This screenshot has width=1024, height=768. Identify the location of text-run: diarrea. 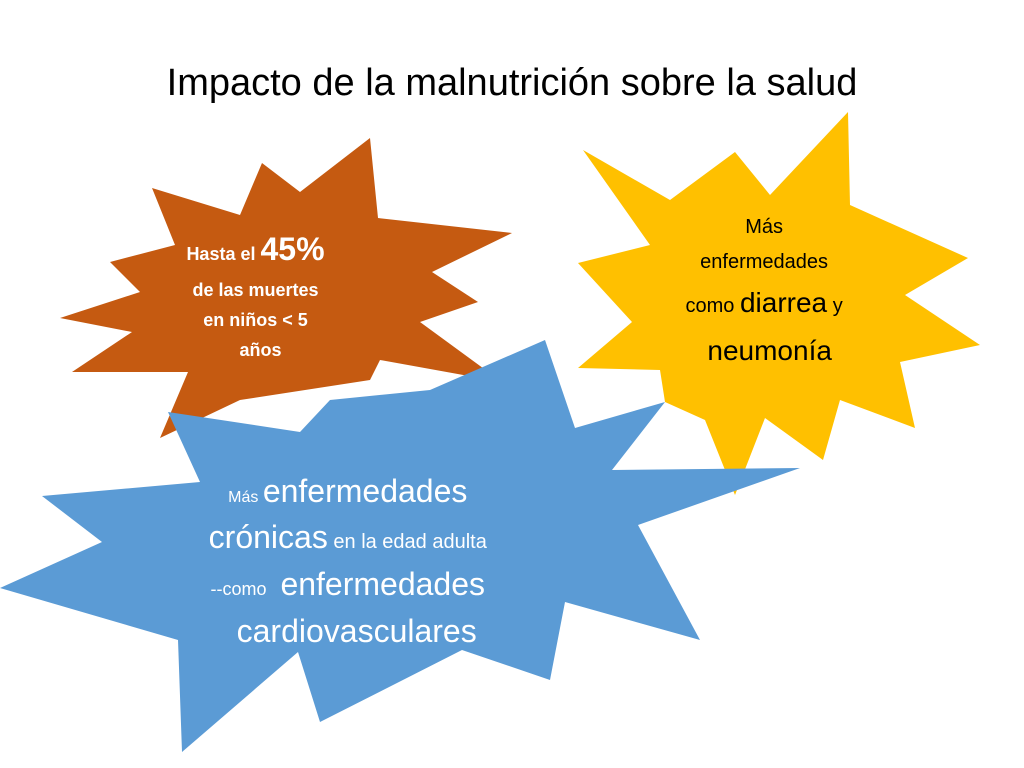
(784, 302).